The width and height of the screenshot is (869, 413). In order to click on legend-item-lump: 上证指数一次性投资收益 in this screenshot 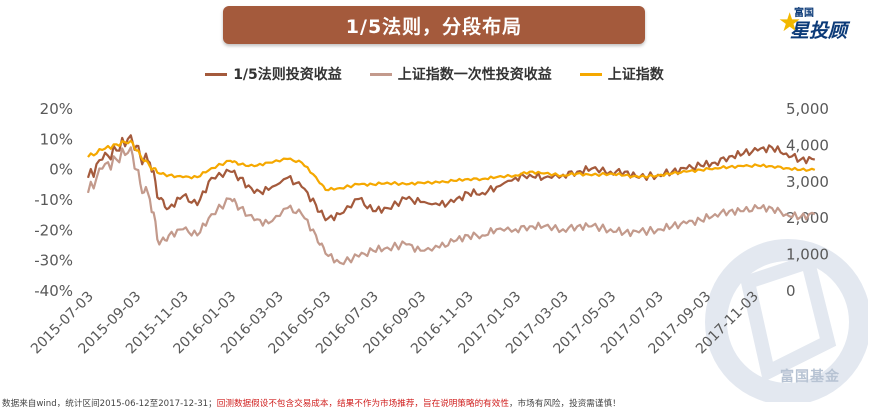, I will do `click(460, 74)`.